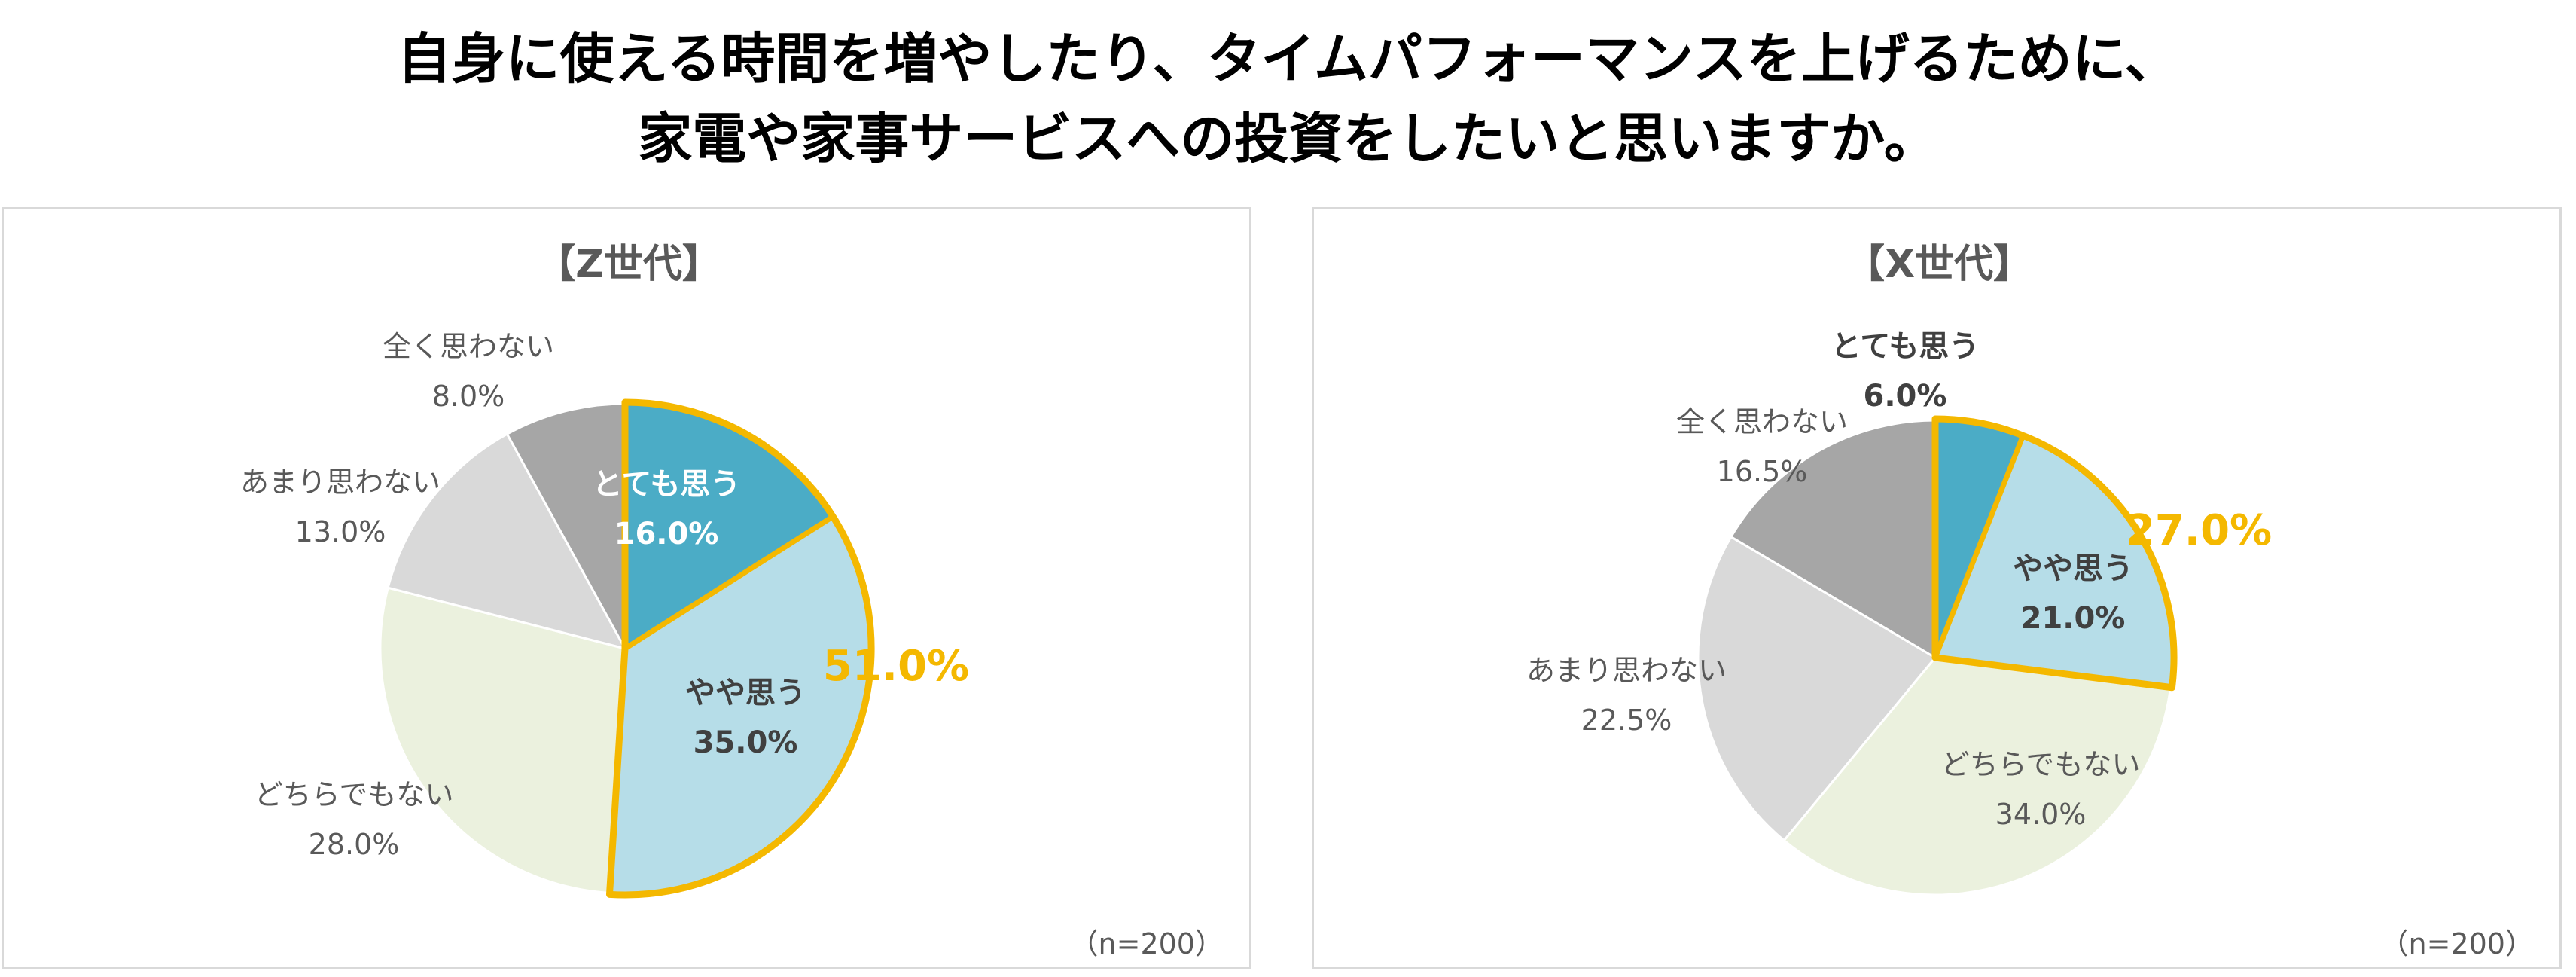 The width and height of the screenshot is (2576, 977). What do you see at coordinates (746, 742) in the screenshot?
I see `slice-value-somewhat: 35.0%` at bounding box center [746, 742].